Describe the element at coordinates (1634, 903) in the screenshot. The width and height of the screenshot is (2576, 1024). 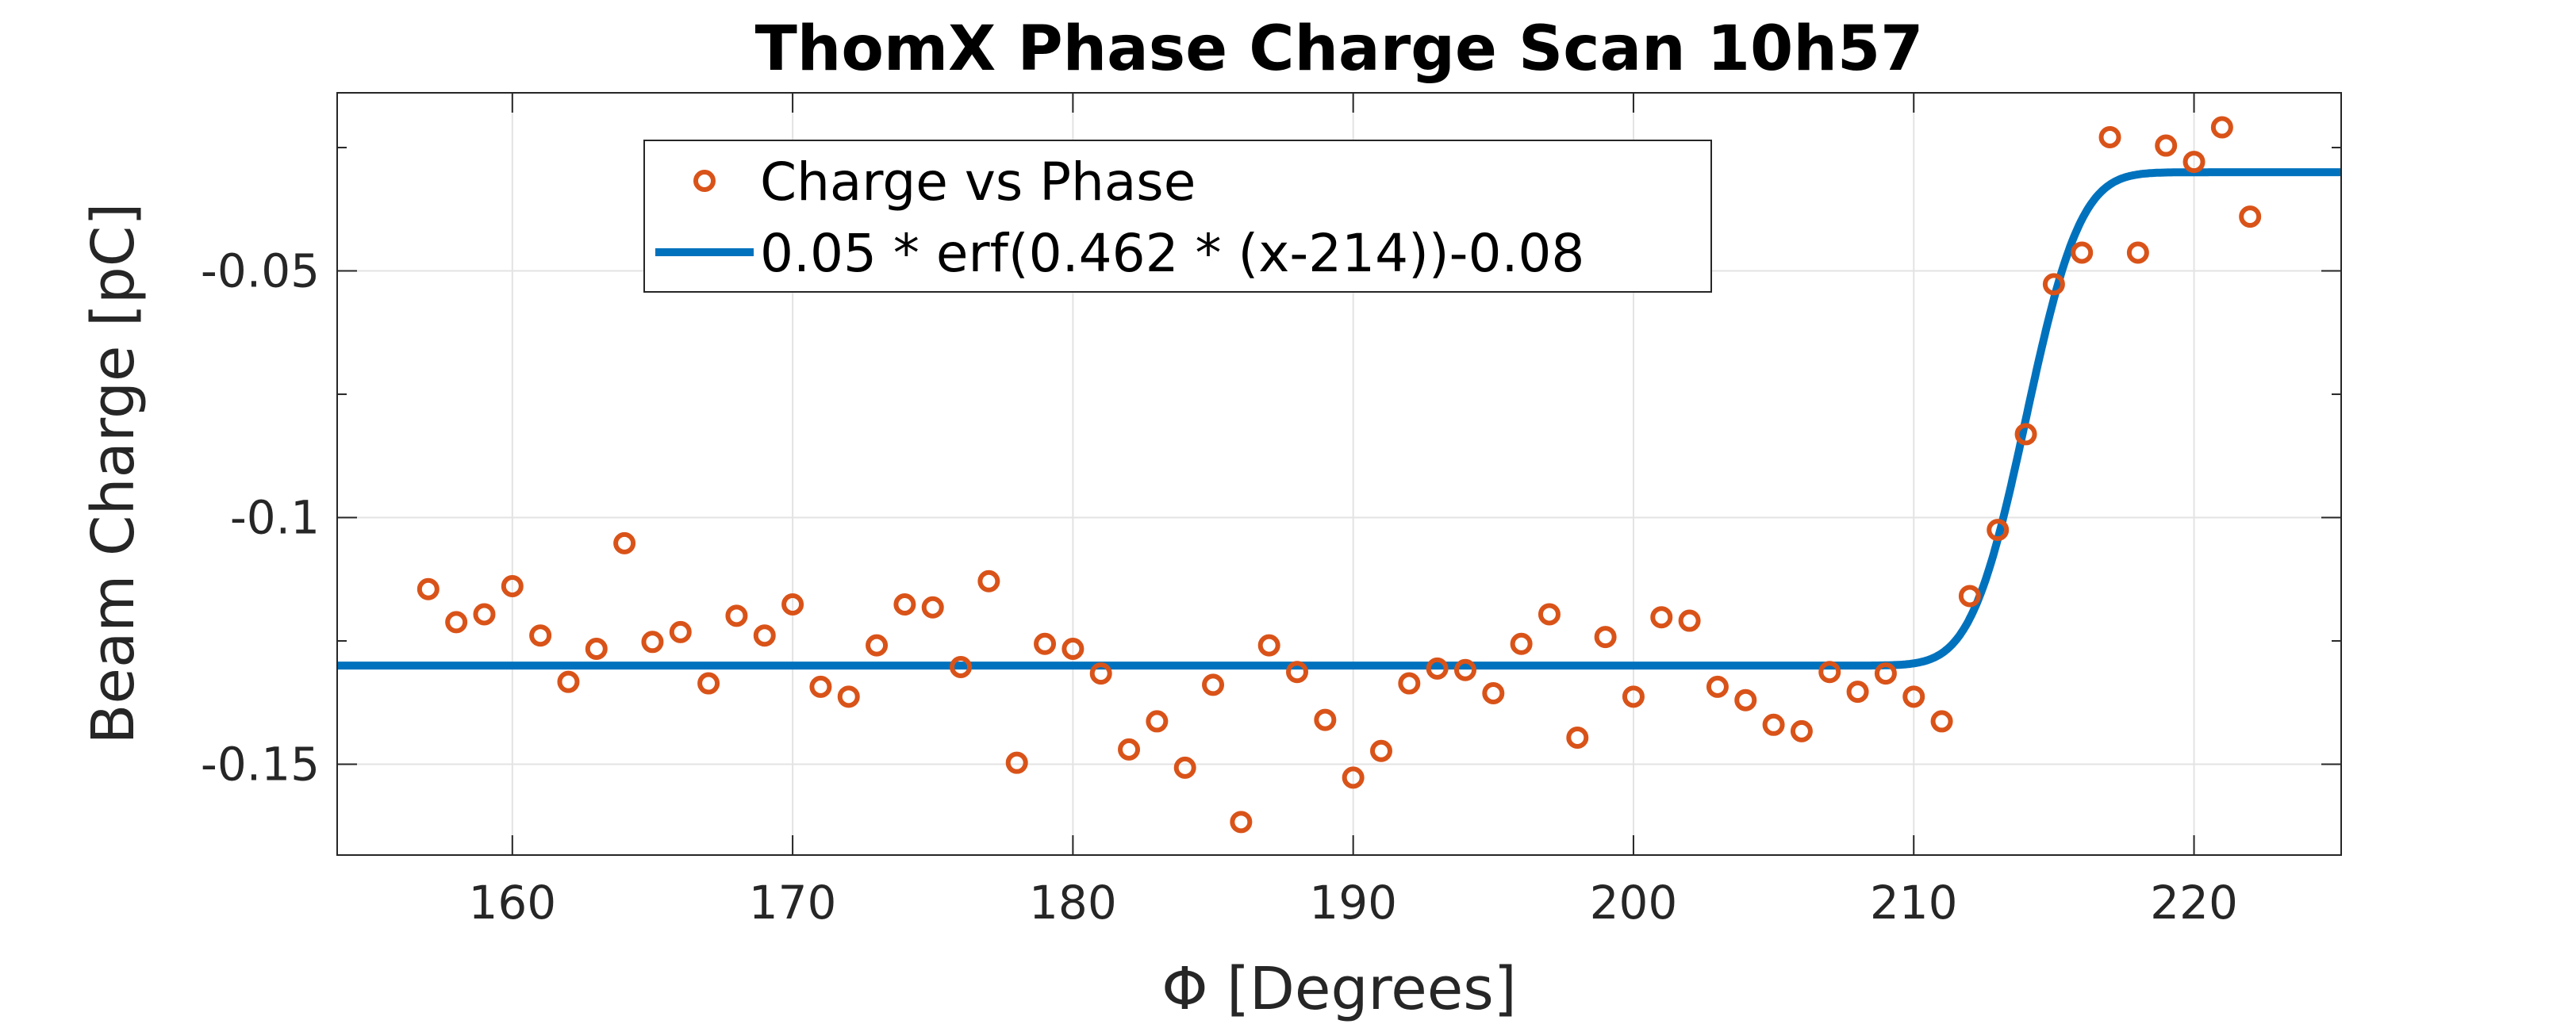
I see `x-tick-label: 200` at that location.